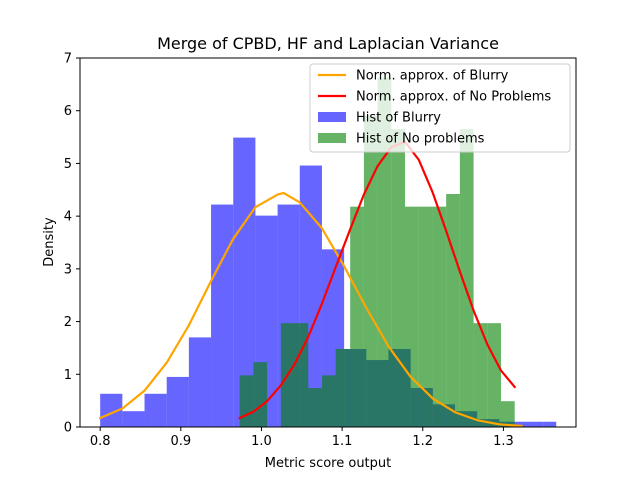 This screenshot has height=480, width=640. Describe the element at coordinates (72, 244) in the screenshot. I see `y-axis-ticks: 0 1 2 3 4 5 6 7` at that location.